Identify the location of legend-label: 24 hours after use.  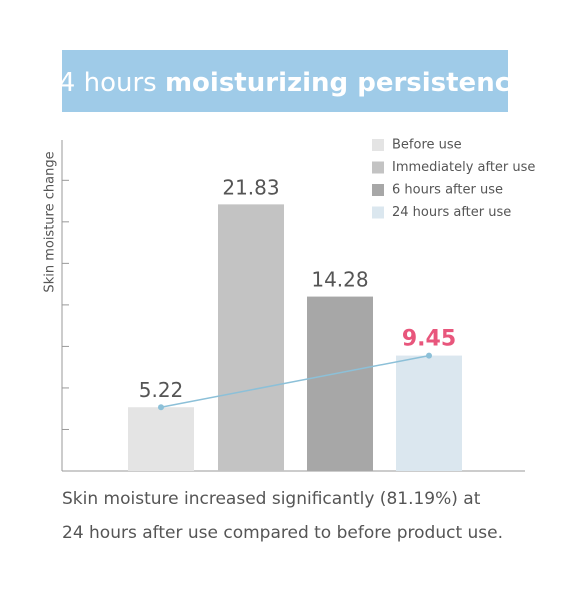
(451, 212).